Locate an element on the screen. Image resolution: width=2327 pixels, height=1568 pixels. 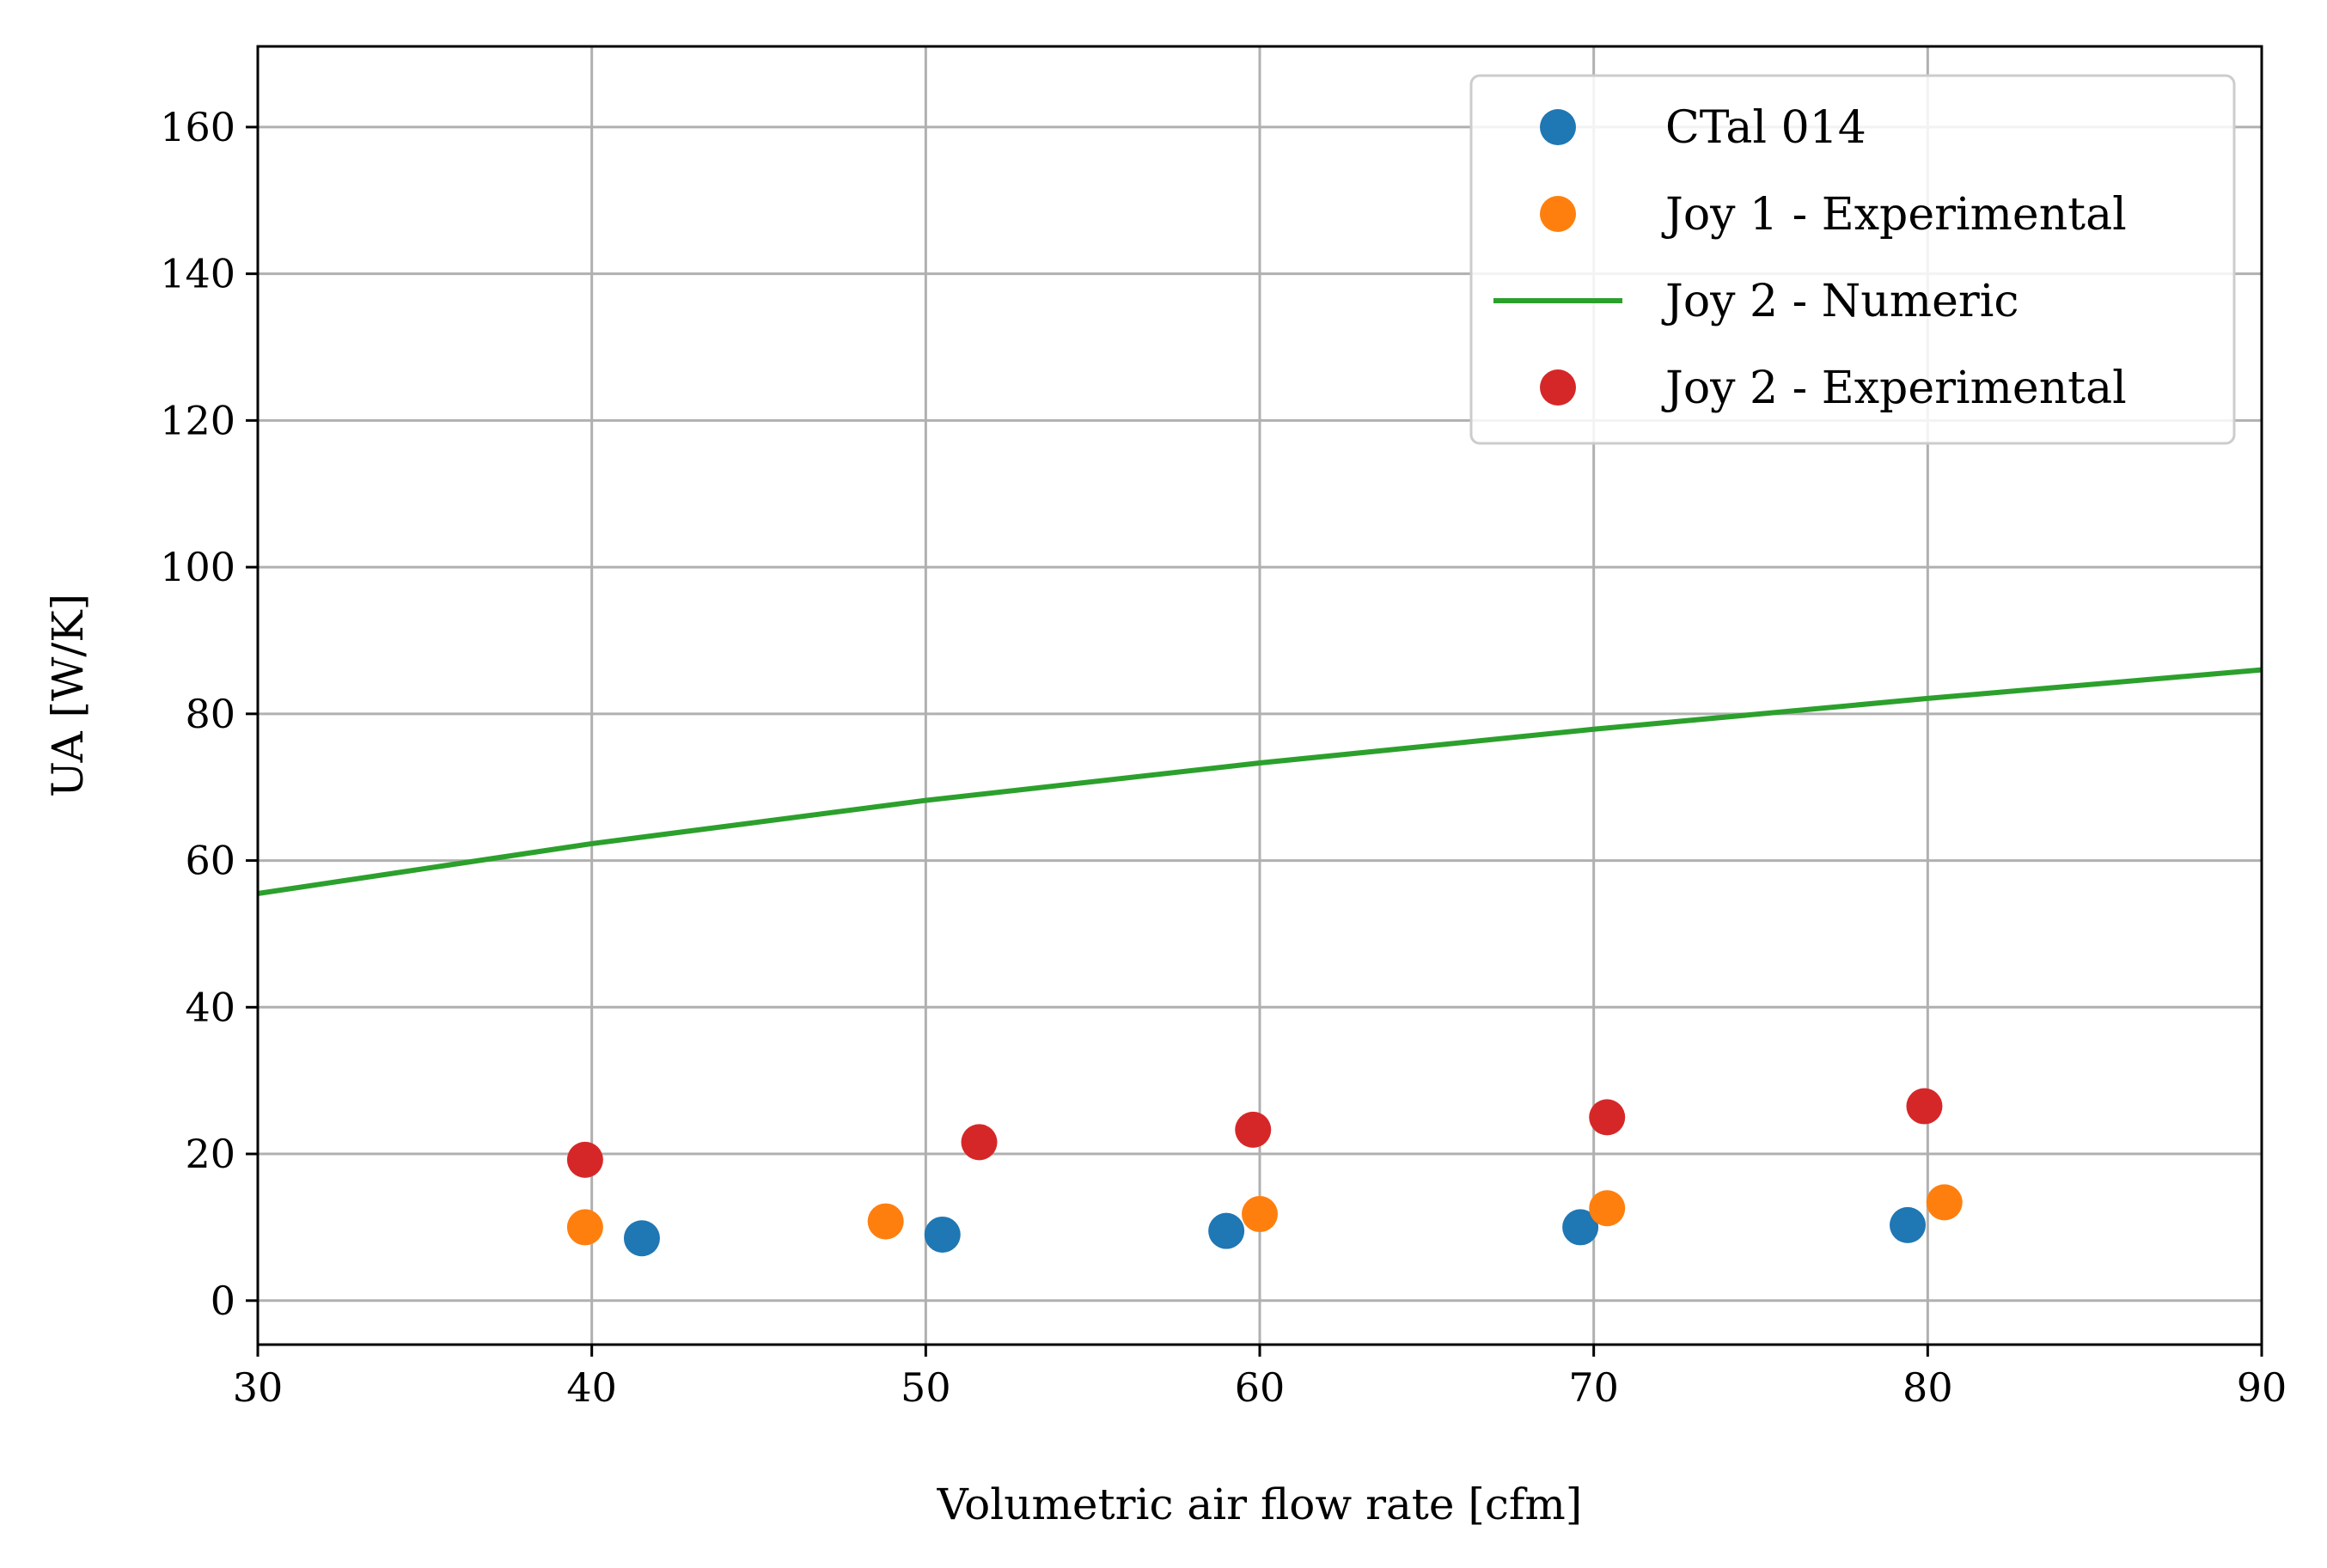
y-tick-label: 0 is located at coordinates (223, 1301).